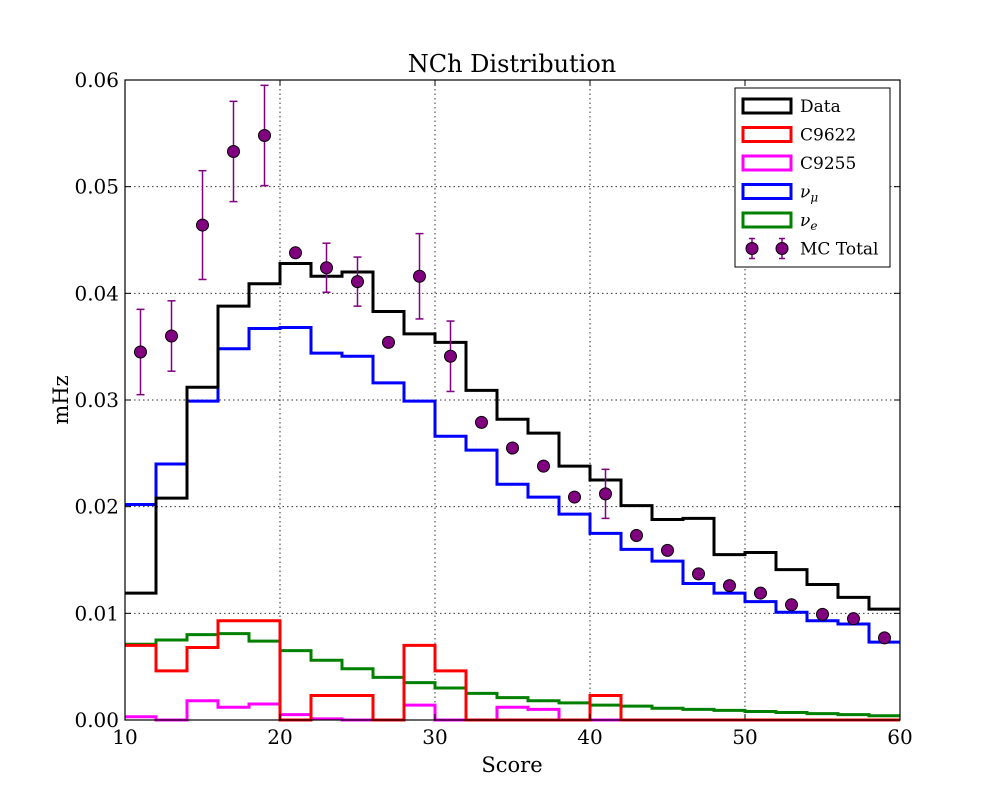  What do you see at coordinates (96, 80) in the screenshot?
I see `y-tick-label: 0.06` at bounding box center [96, 80].